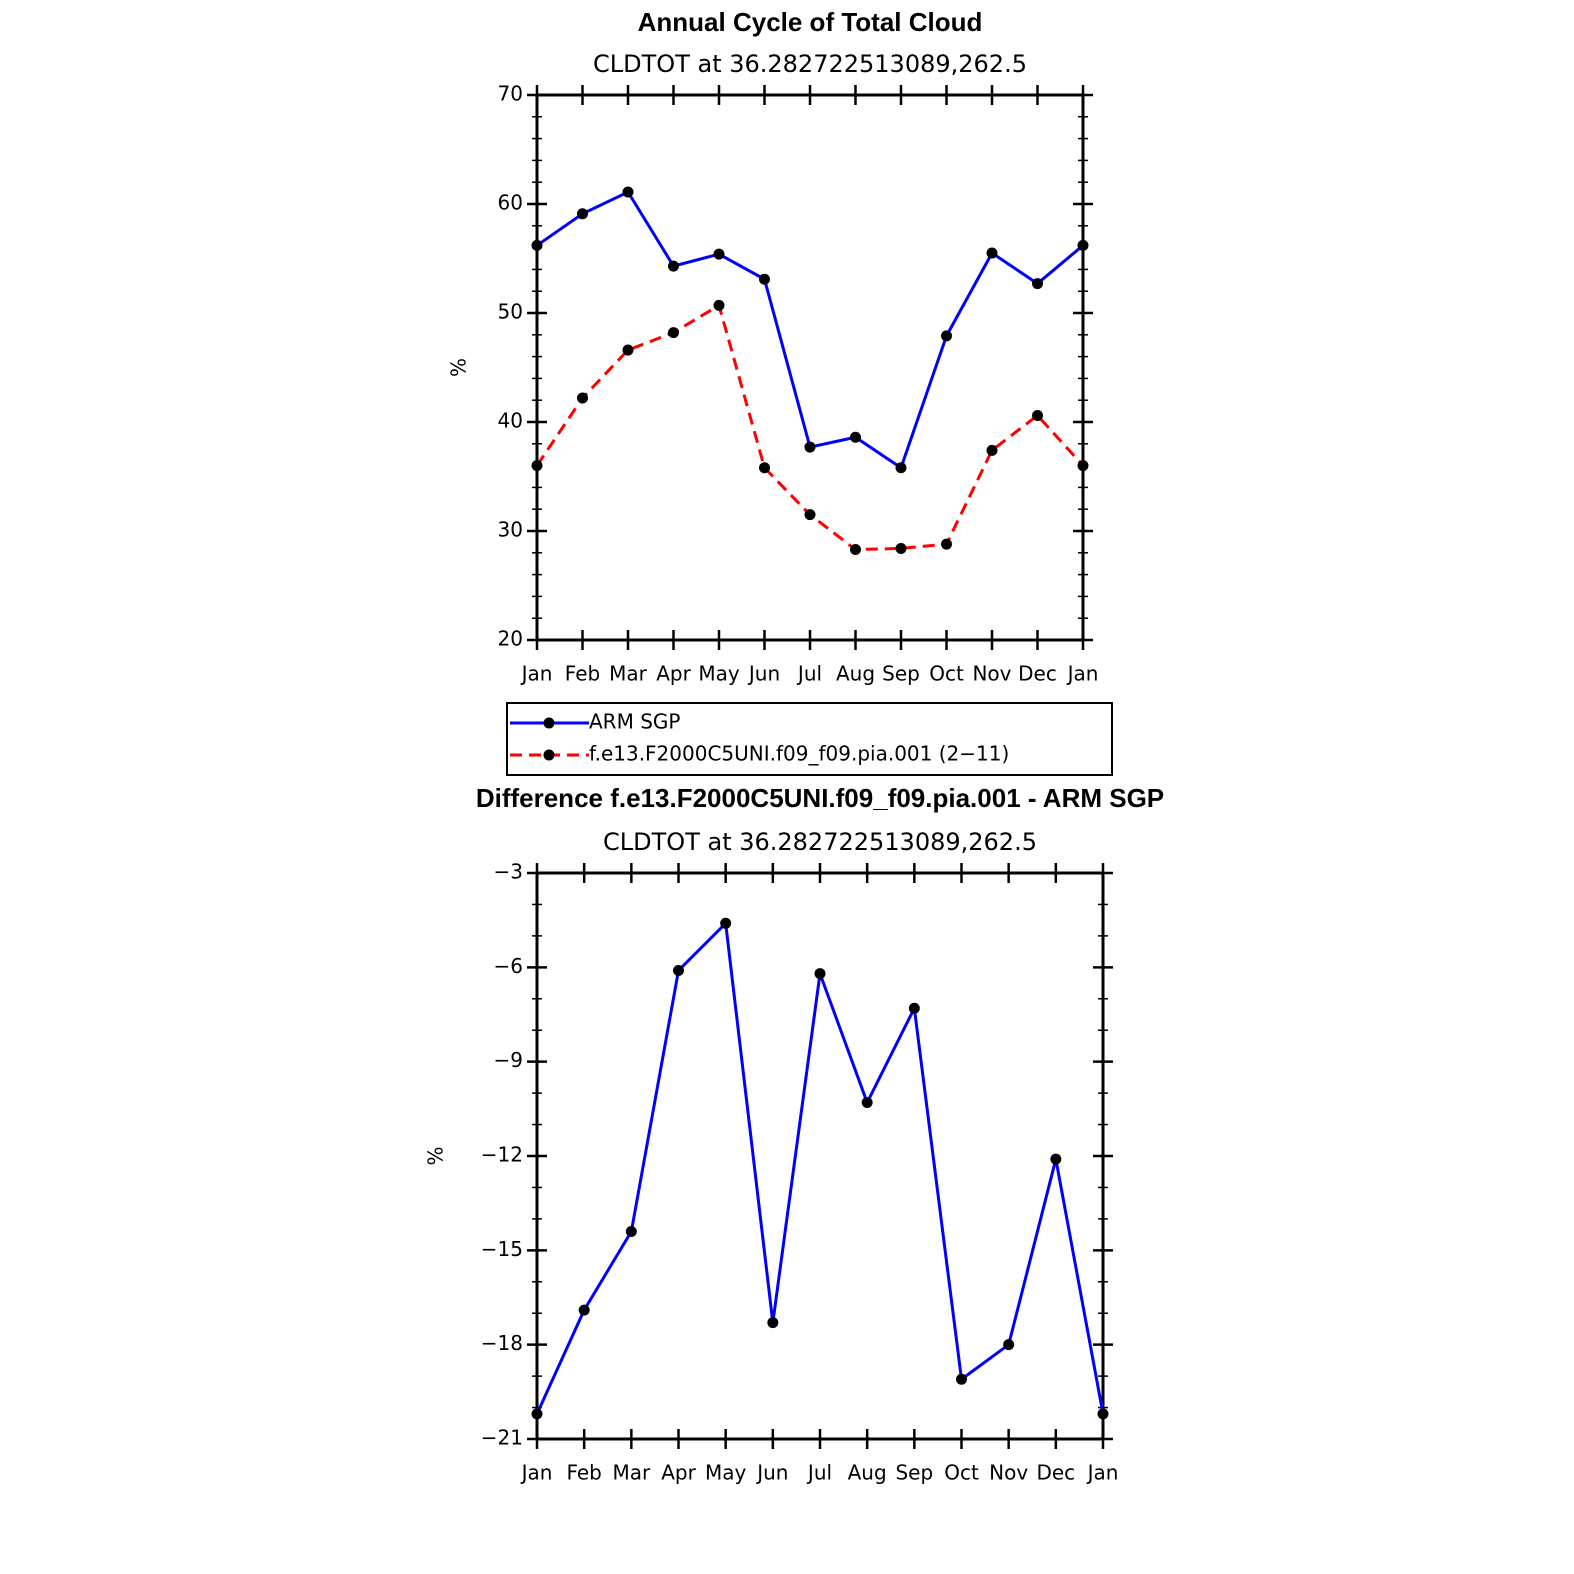 The width and height of the screenshot is (1574, 1574). I want to click on y-tick-label: −12, so click(502, 1155).